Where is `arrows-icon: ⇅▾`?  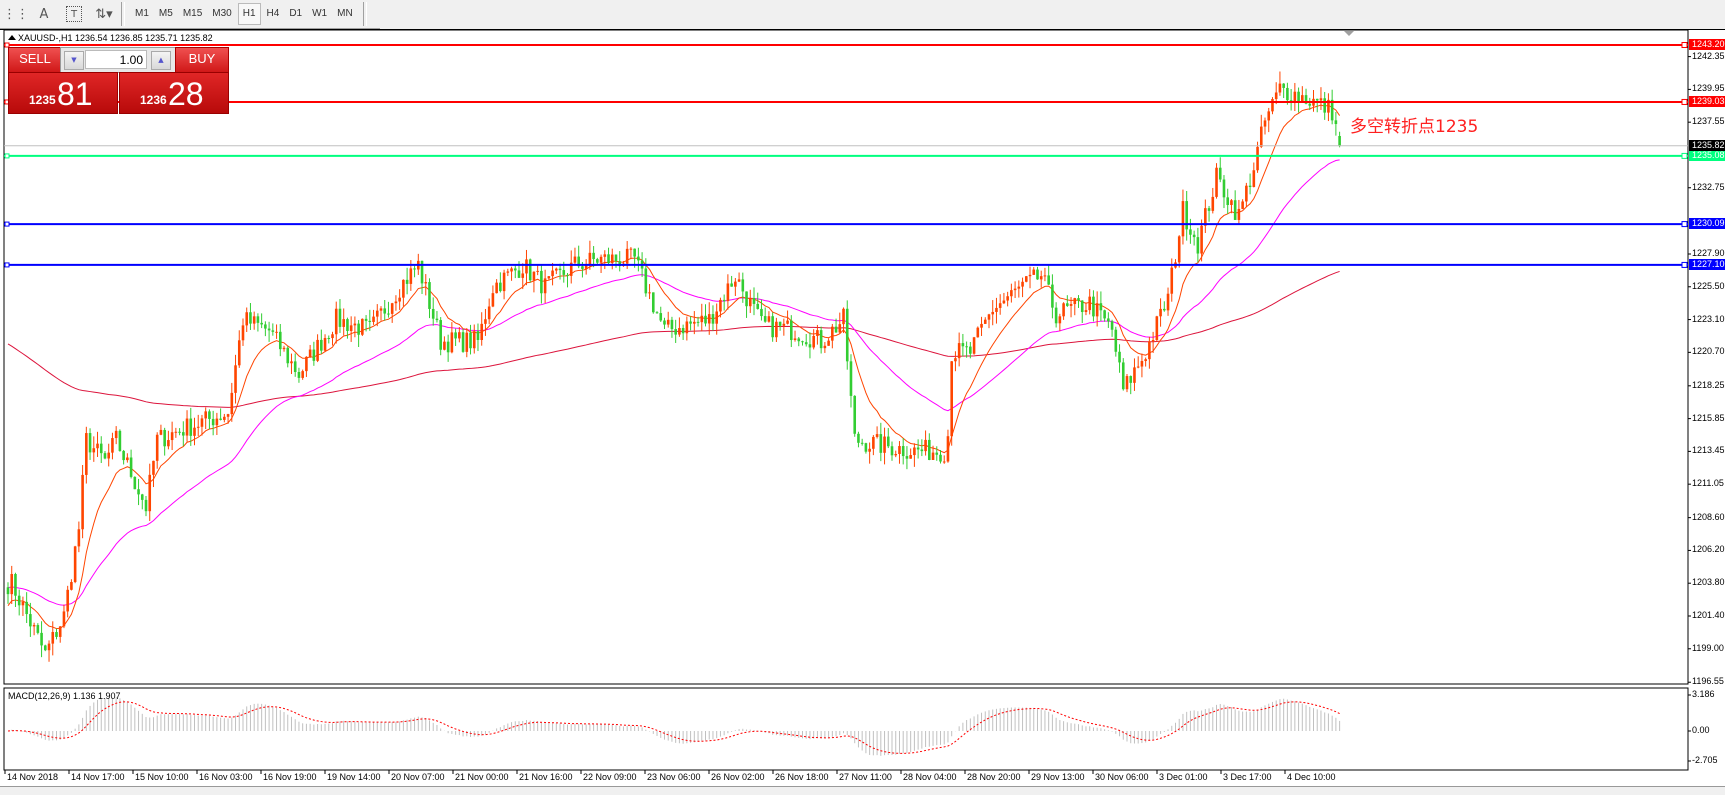 arrows-icon: ⇅▾ is located at coordinates (104, 14).